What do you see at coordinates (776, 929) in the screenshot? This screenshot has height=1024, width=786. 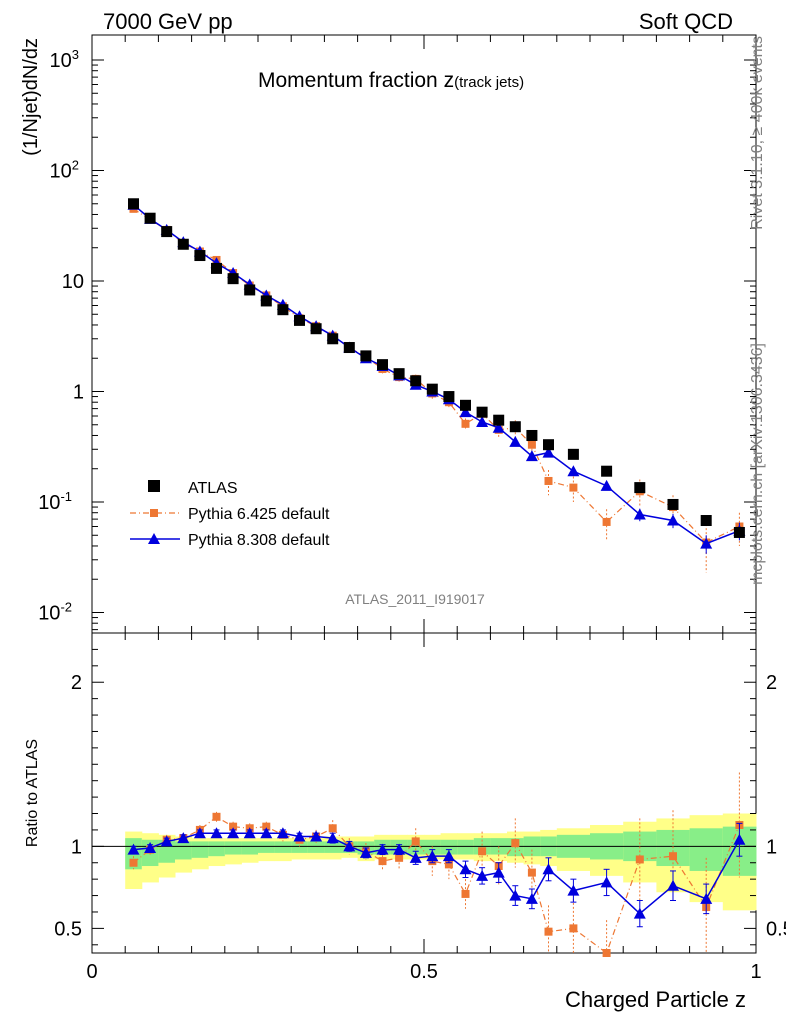 I see `ratio-y-tick-label-right: 0.5` at bounding box center [776, 929].